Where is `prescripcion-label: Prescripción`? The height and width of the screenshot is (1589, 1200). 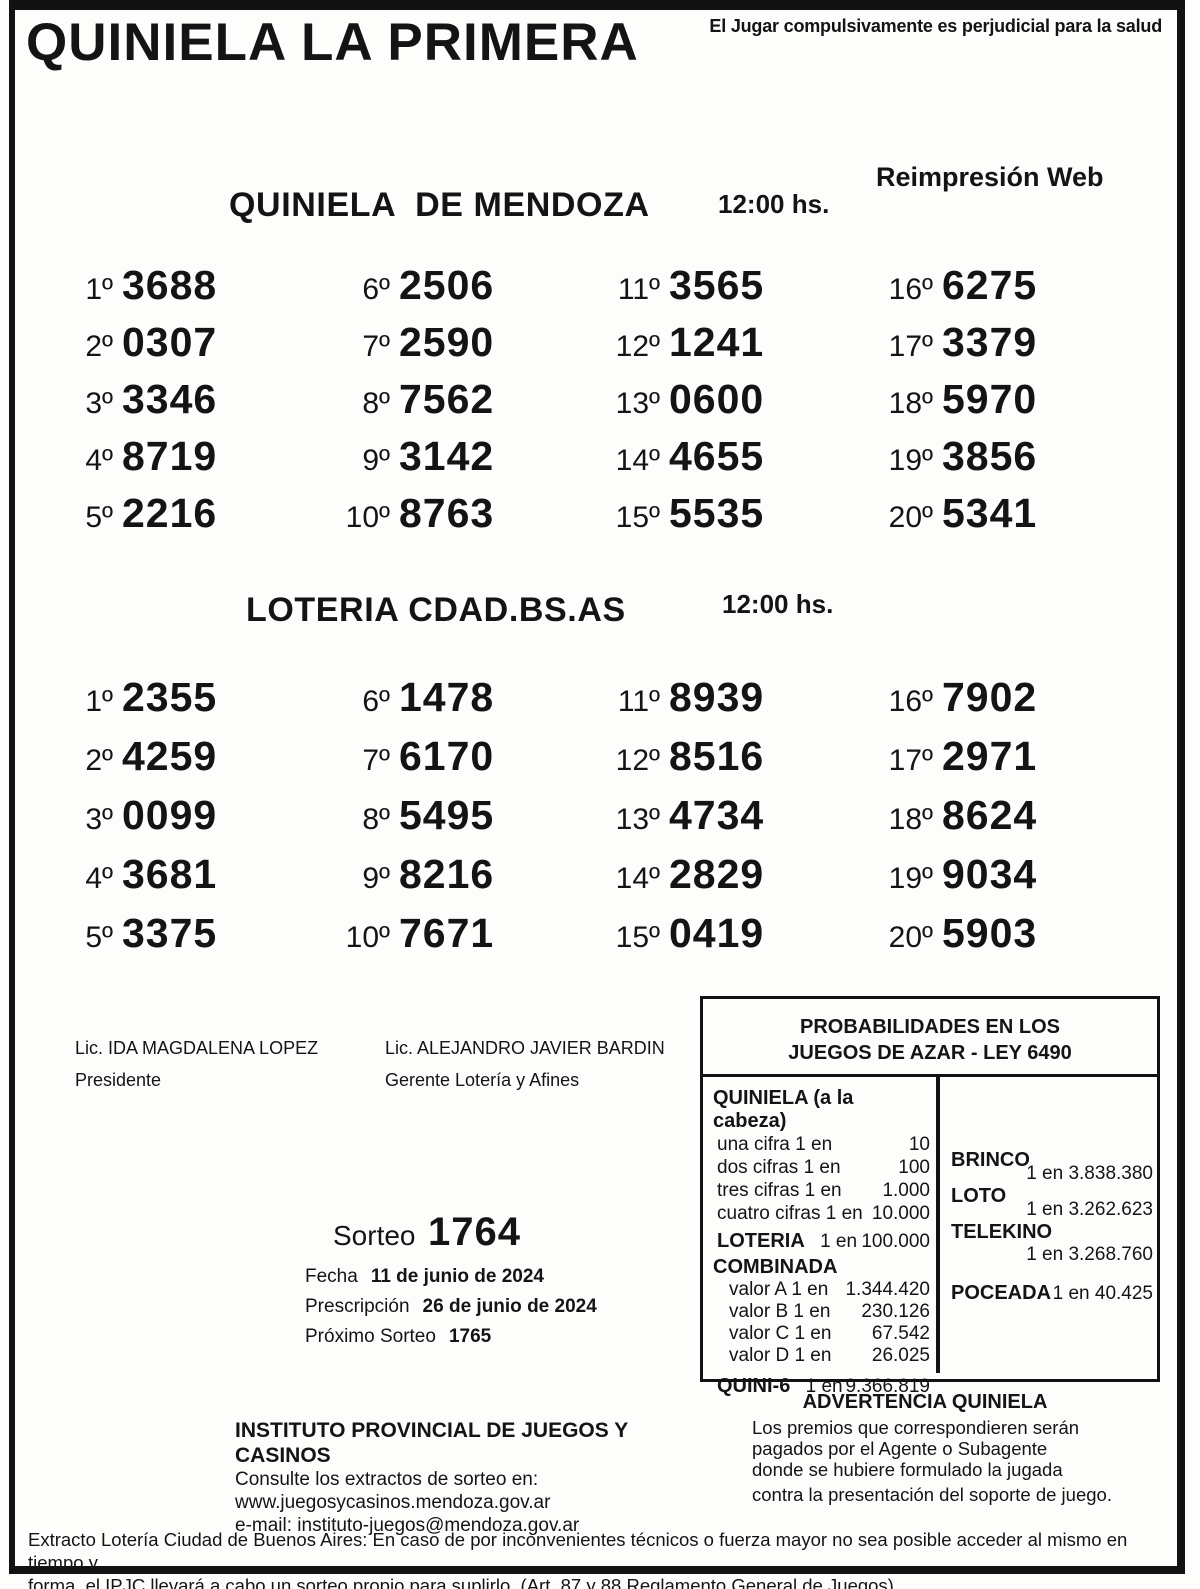
prescripcion-label: Prescripción is located at coordinates (357, 1306).